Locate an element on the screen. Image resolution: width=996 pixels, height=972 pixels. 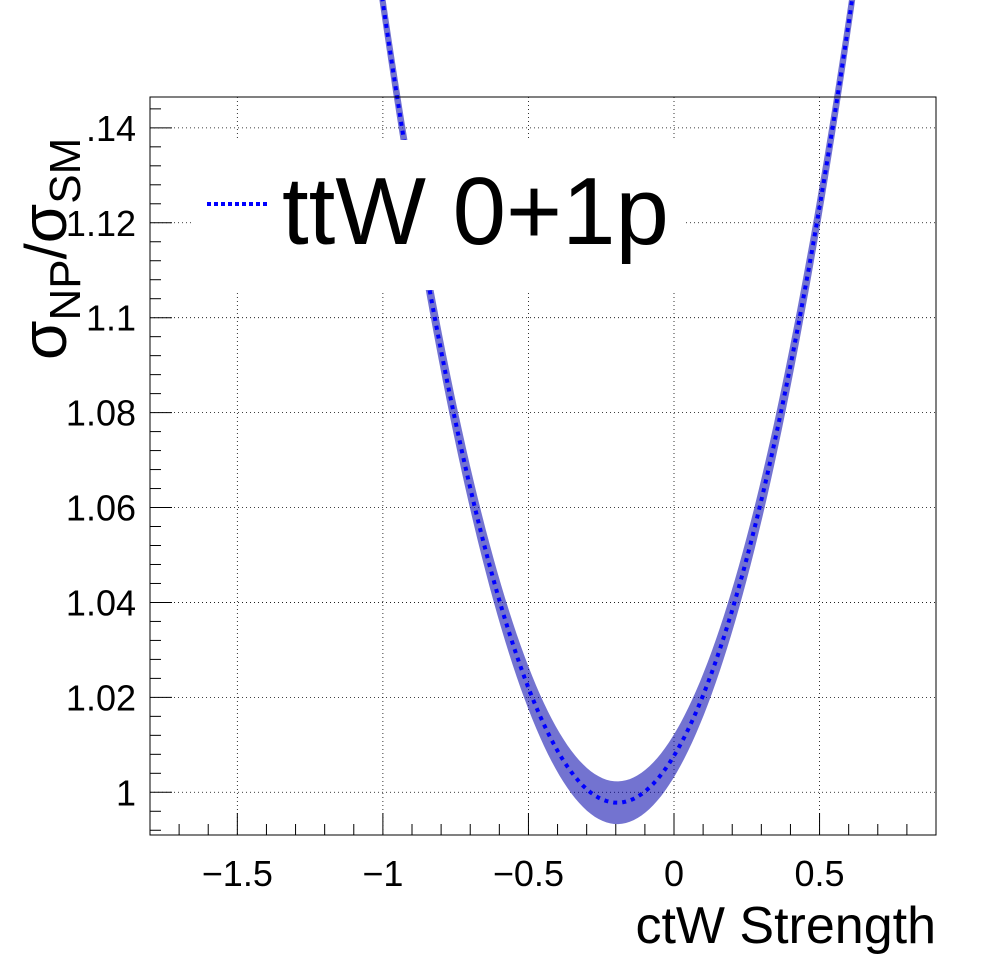
x-tick-label-3: 0 is located at coordinates (674, 873).